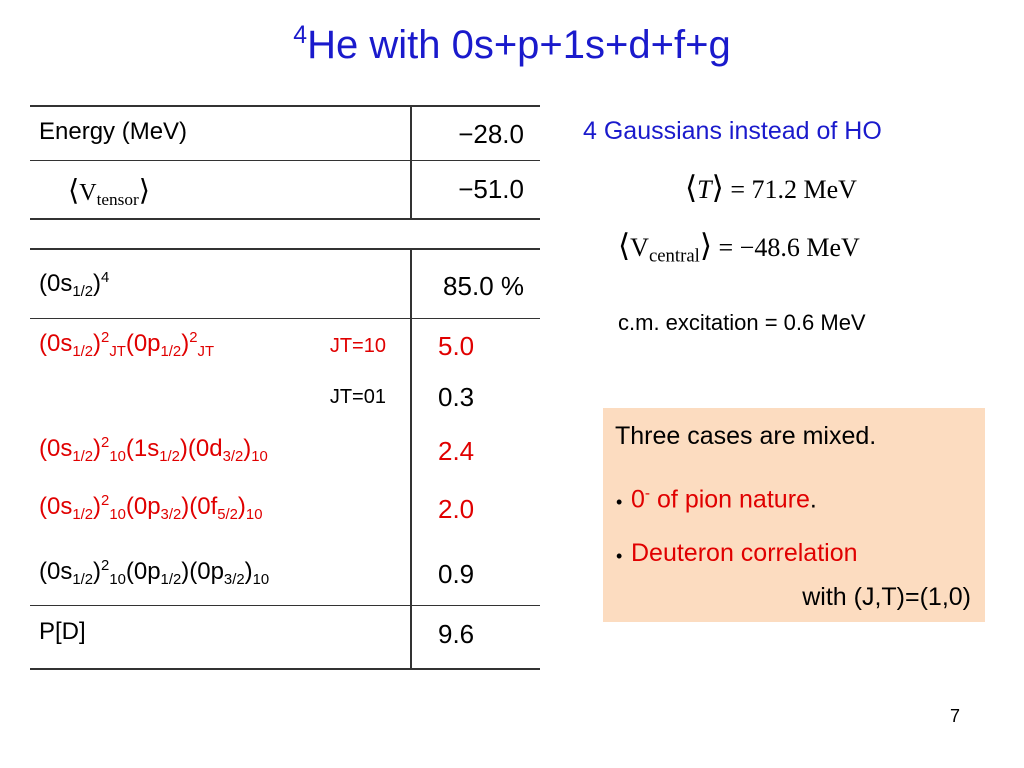 The height and width of the screenshot is (768, 1024). I want to click on text-part: He with 0s+p+1s+d+f+g, so click(519, 44).